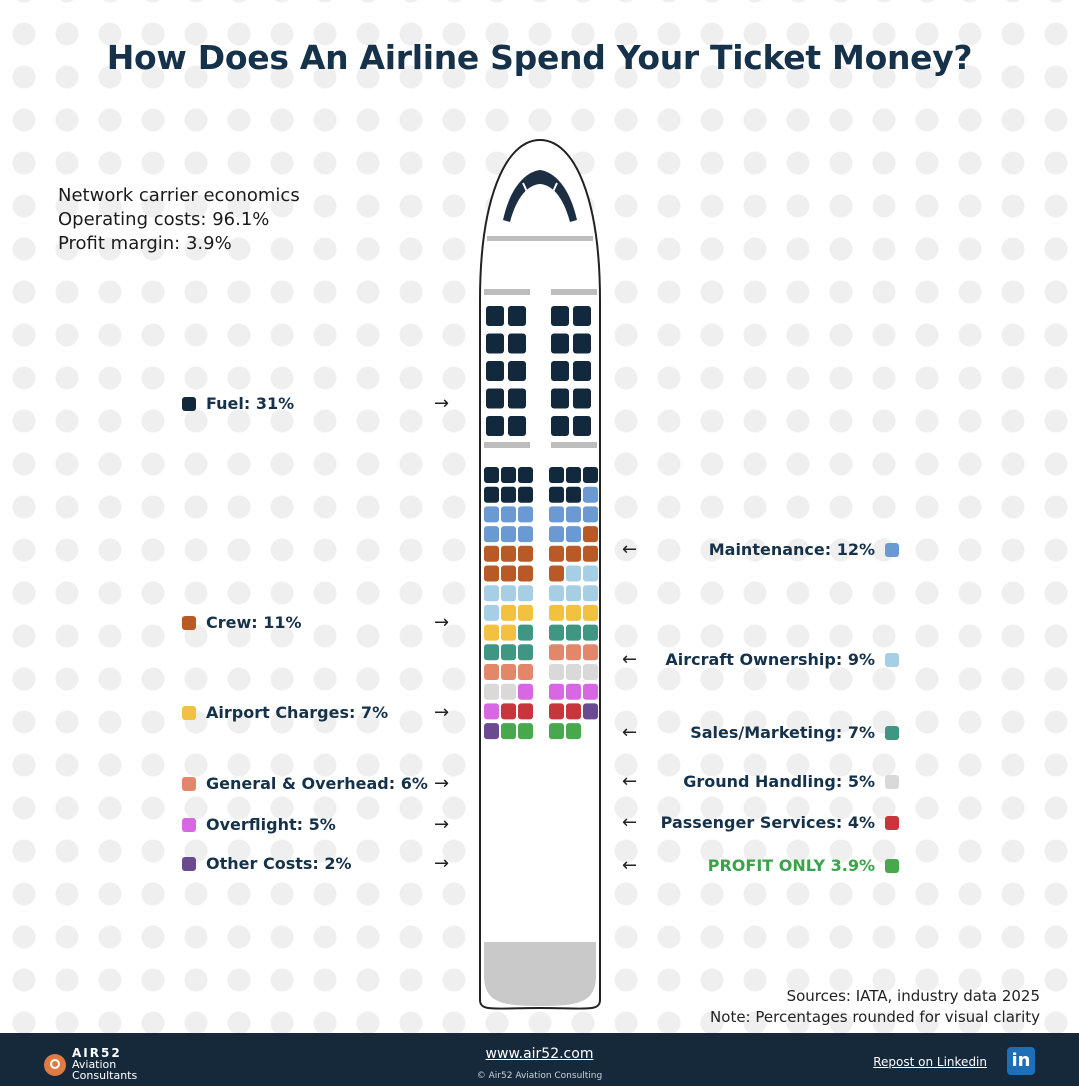 This screenshot has height=1086, width=1079. Describe the element at coordinates (540, 238) in the screenshot. I see `cockpit-bulkhead` at that location.